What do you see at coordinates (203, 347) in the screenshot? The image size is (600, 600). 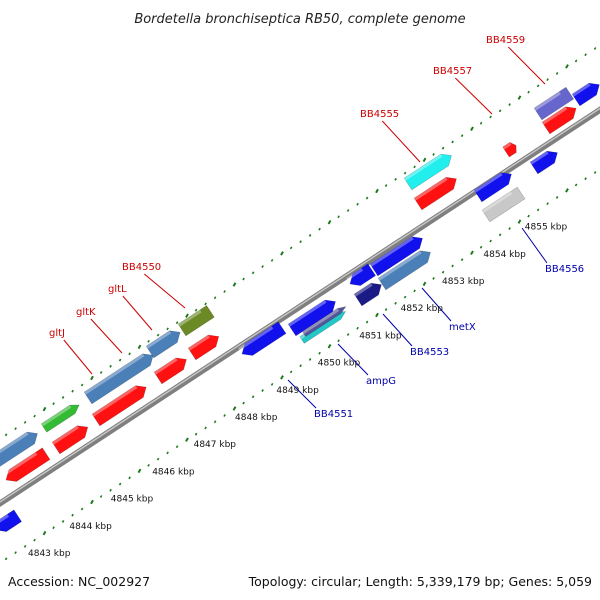 I see `gene-arrow-r5` at bounding box center [203, 347].